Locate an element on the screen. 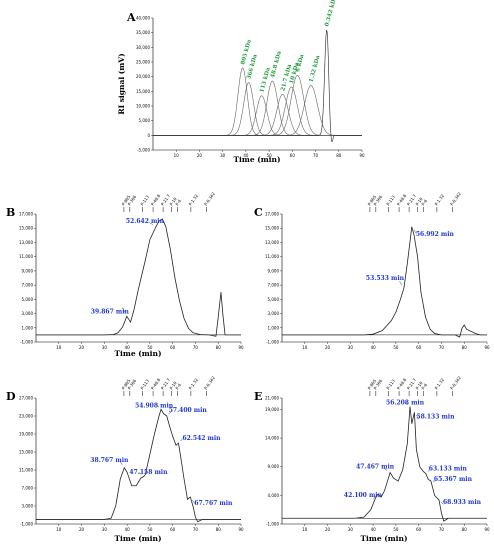 Image resolution: width=494 pixels, height=550 pixels. y-tick-label: 27,000 is located at coordinates (26, 398).